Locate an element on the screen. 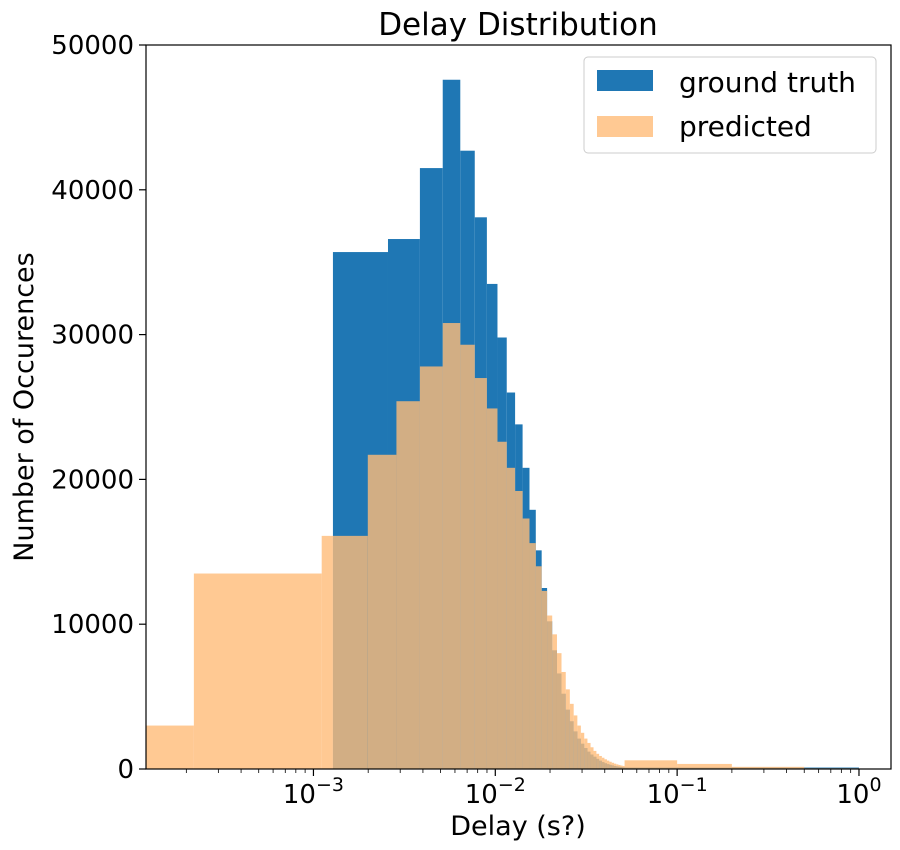  legend-swatch-predicted is located at coordinates (625, 126).